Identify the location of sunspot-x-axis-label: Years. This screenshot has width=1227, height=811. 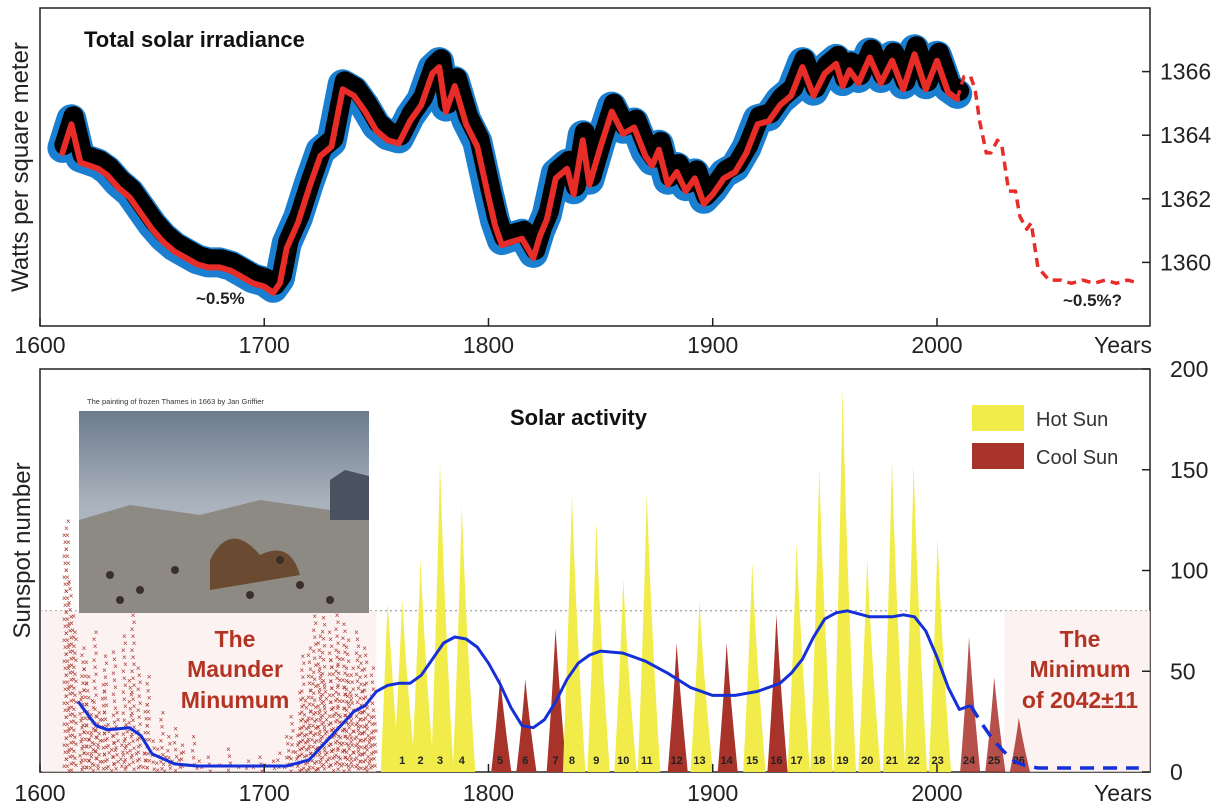
(1123, 793).